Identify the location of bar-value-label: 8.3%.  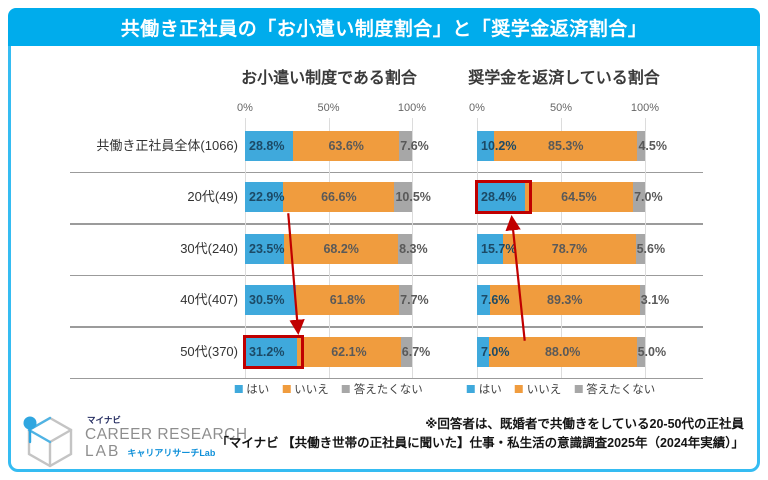
(413, 248).